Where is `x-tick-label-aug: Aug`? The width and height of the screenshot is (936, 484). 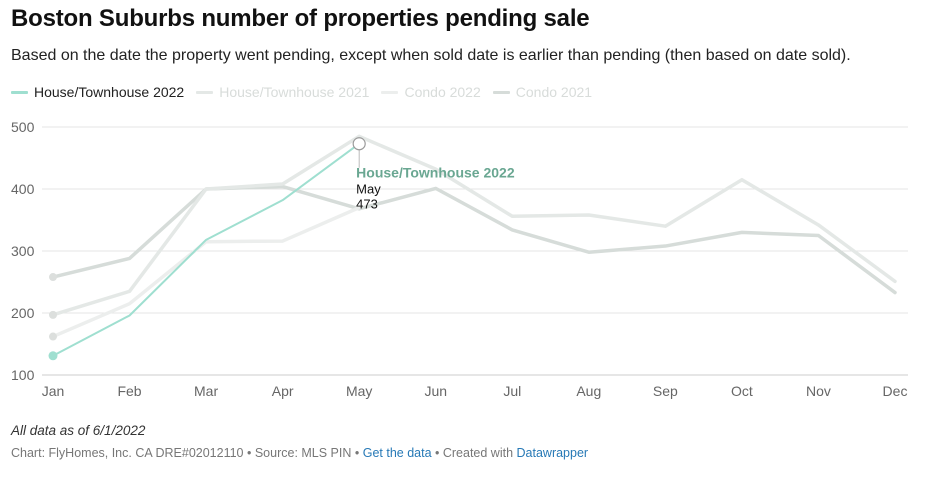 x-tick-label-aug: Aug is located at coordinates (588, 391).